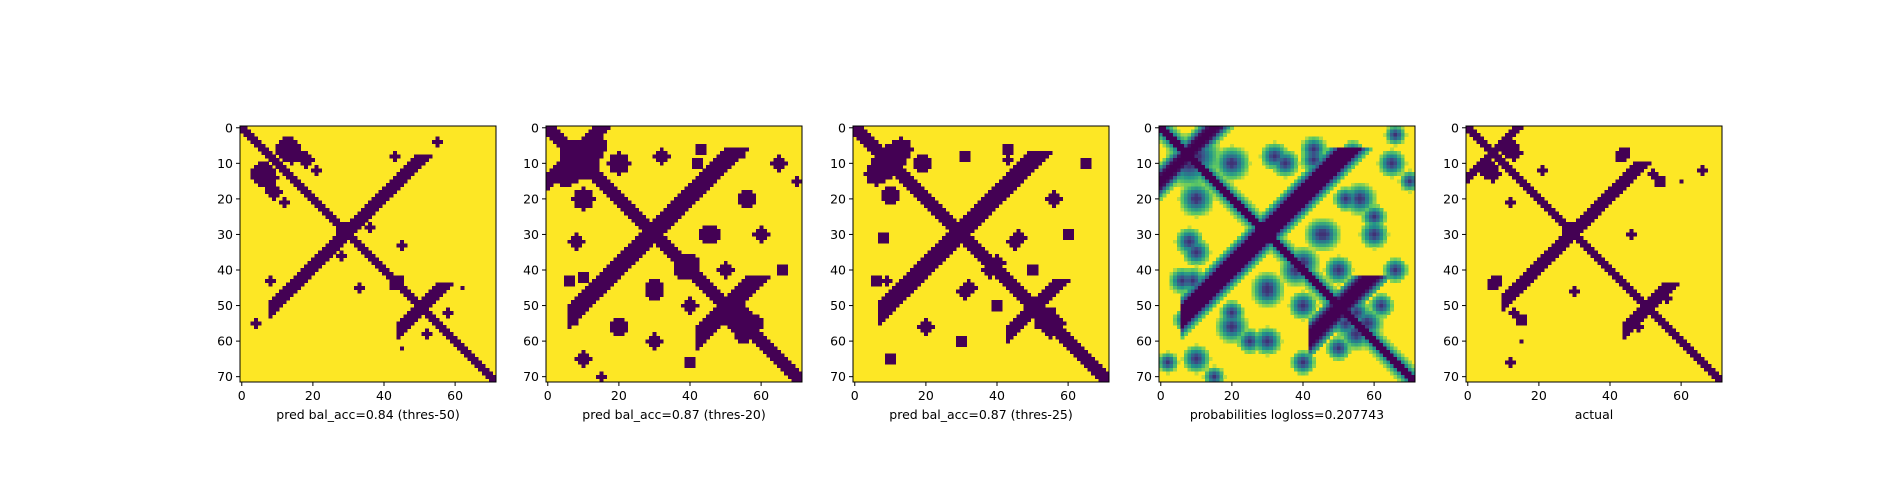 This screenshot has height=500, width=1900. What do you see at coordinates (535, 127) in the screenshot?
I see `y-tick-label: 0` at bounding box center [535, 127].